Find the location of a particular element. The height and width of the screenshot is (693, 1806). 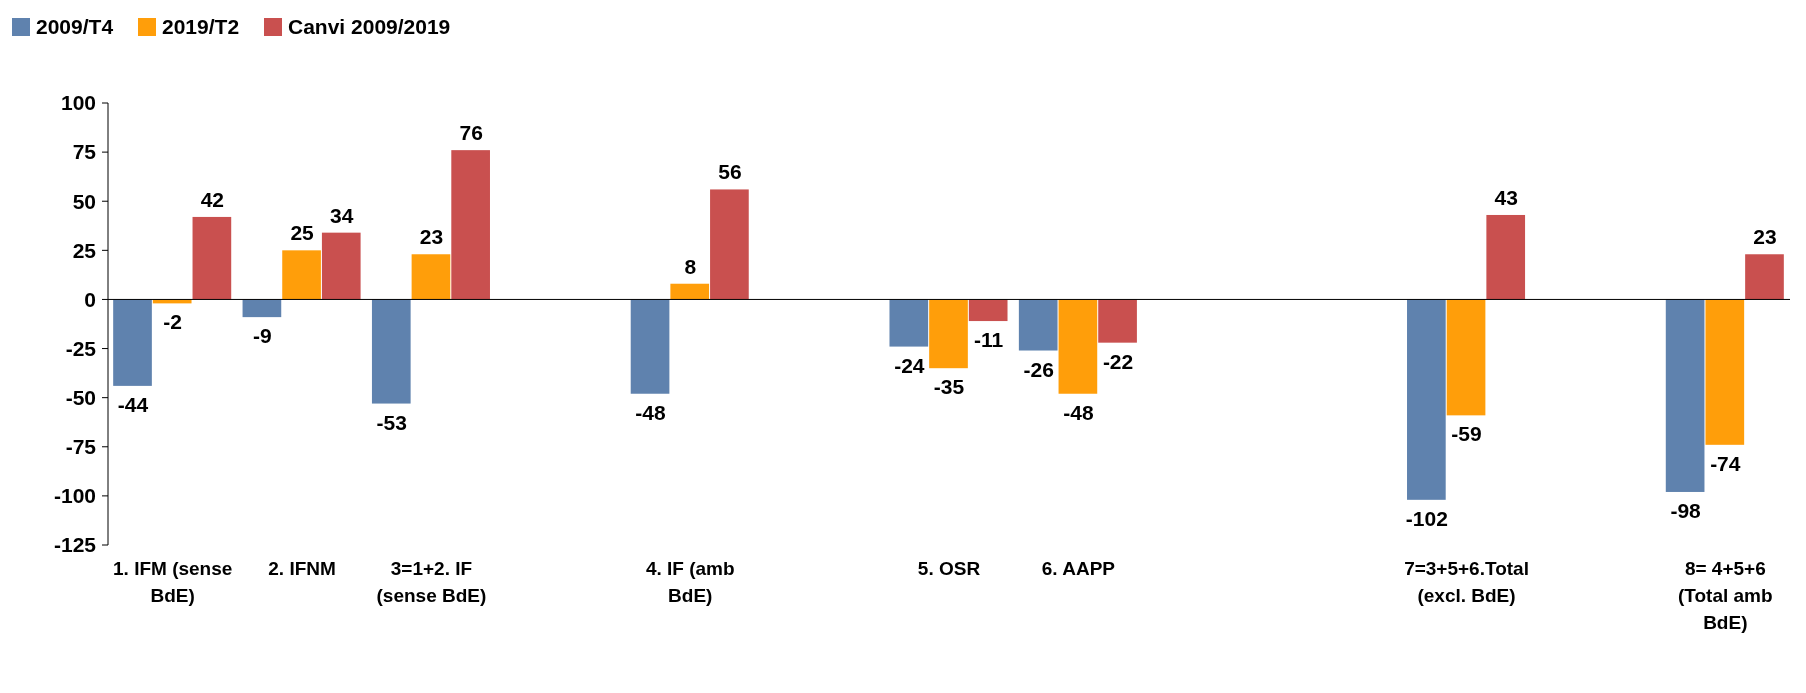

y-tick-label: 25 is located at coordinates (84, 250).